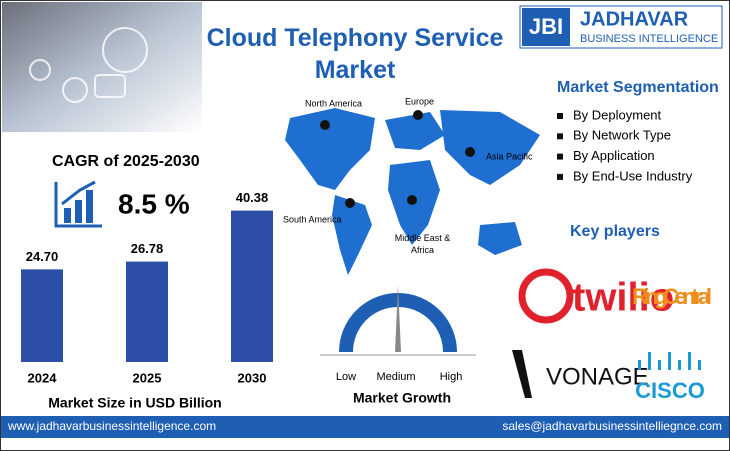 The image size is (730, 451). What do you see at coordinates (346, 377) in the screenshot?
I see `gauge-label: Low` at bounding box center [346, 377].